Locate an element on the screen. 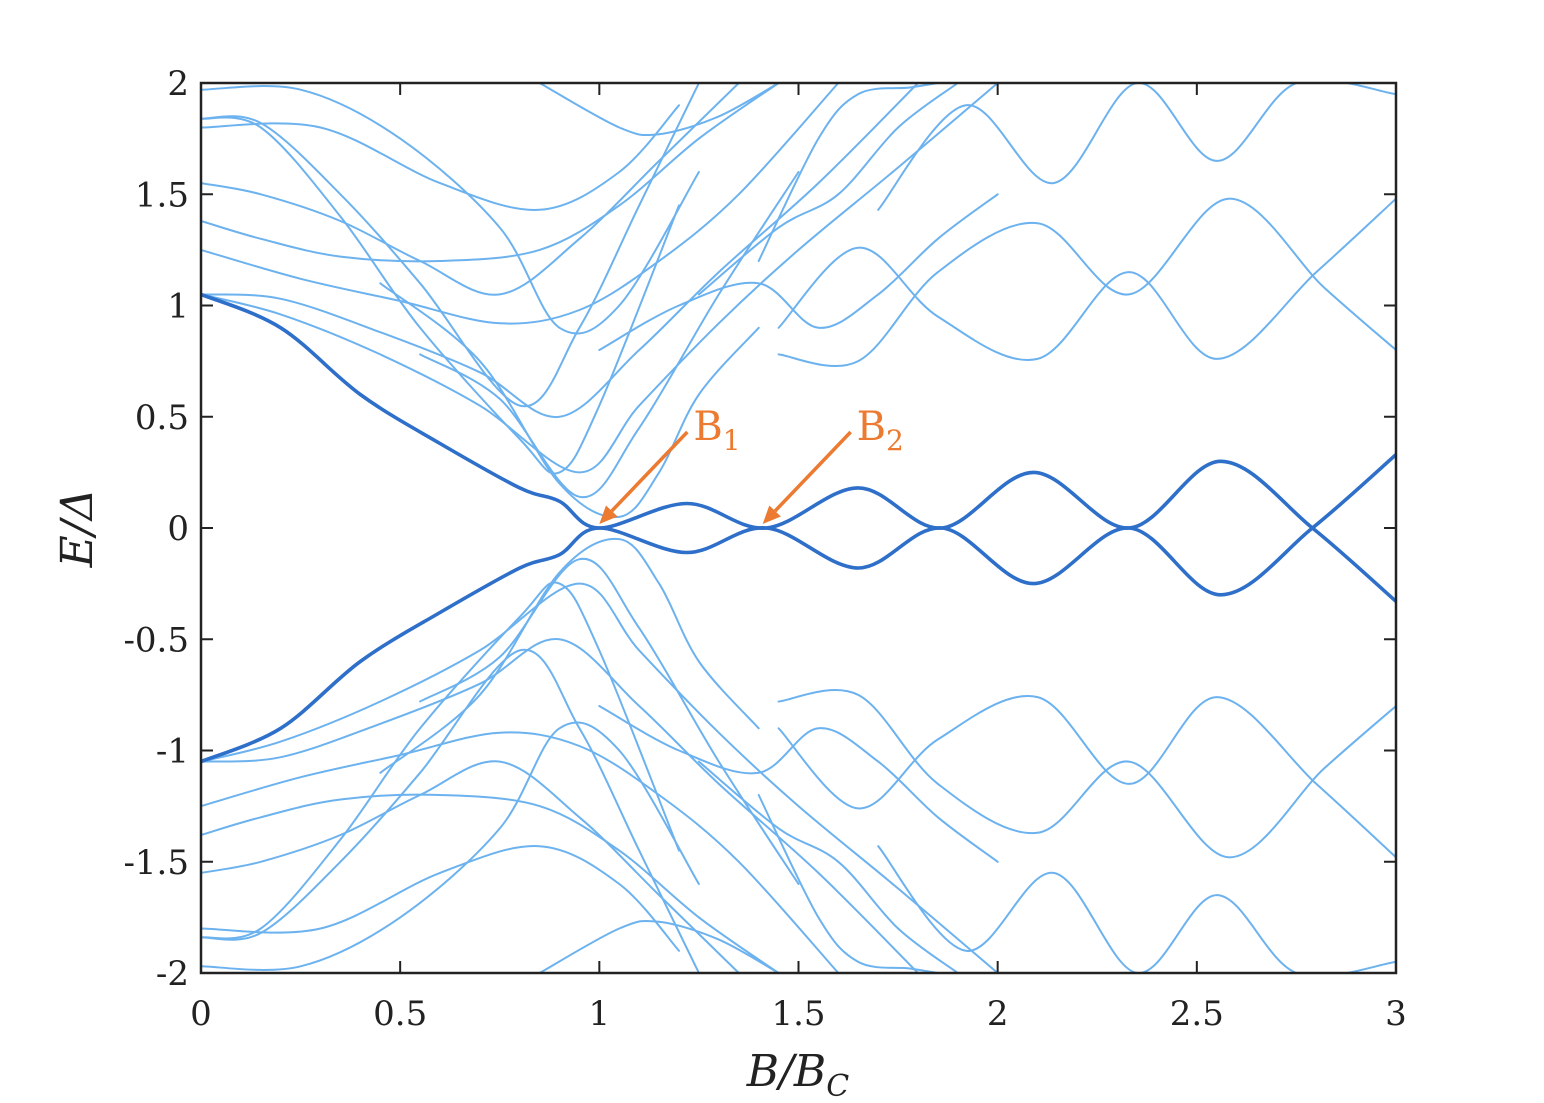  x-axis-label: B/BC is located at coordinates (798, 1074).